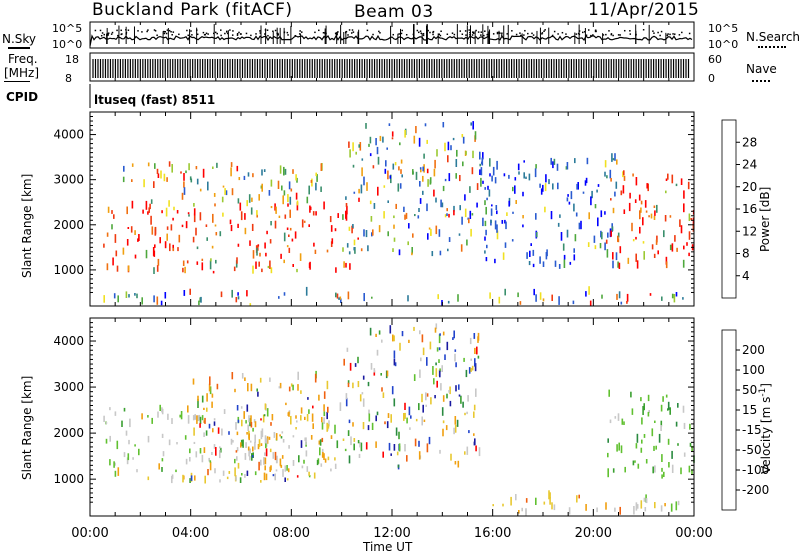 This screenshot has height=554, width=800. I want to click on x-axis-title: Time UT, so click(388, 547).